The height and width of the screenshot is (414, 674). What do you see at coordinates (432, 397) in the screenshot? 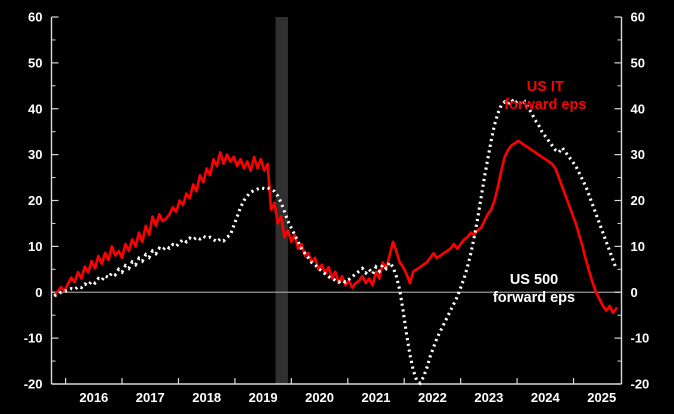
I see `x-axis-label: 2022` at bounding box center [432, 397].